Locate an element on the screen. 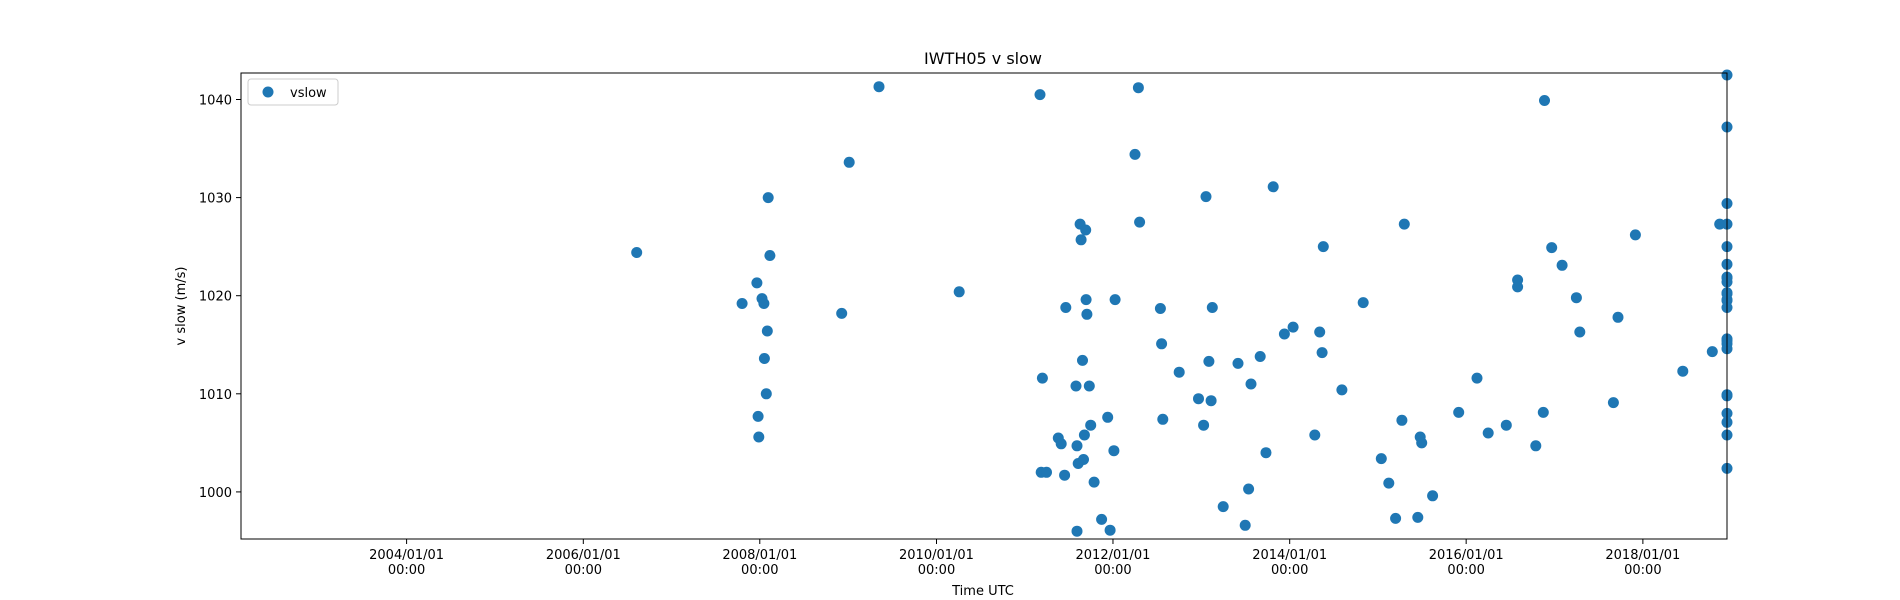 Image resolution: width=1900 pixels, height=600 pixels. x-tick-label: 2006/01/01 is located at coordinates (583, 555).